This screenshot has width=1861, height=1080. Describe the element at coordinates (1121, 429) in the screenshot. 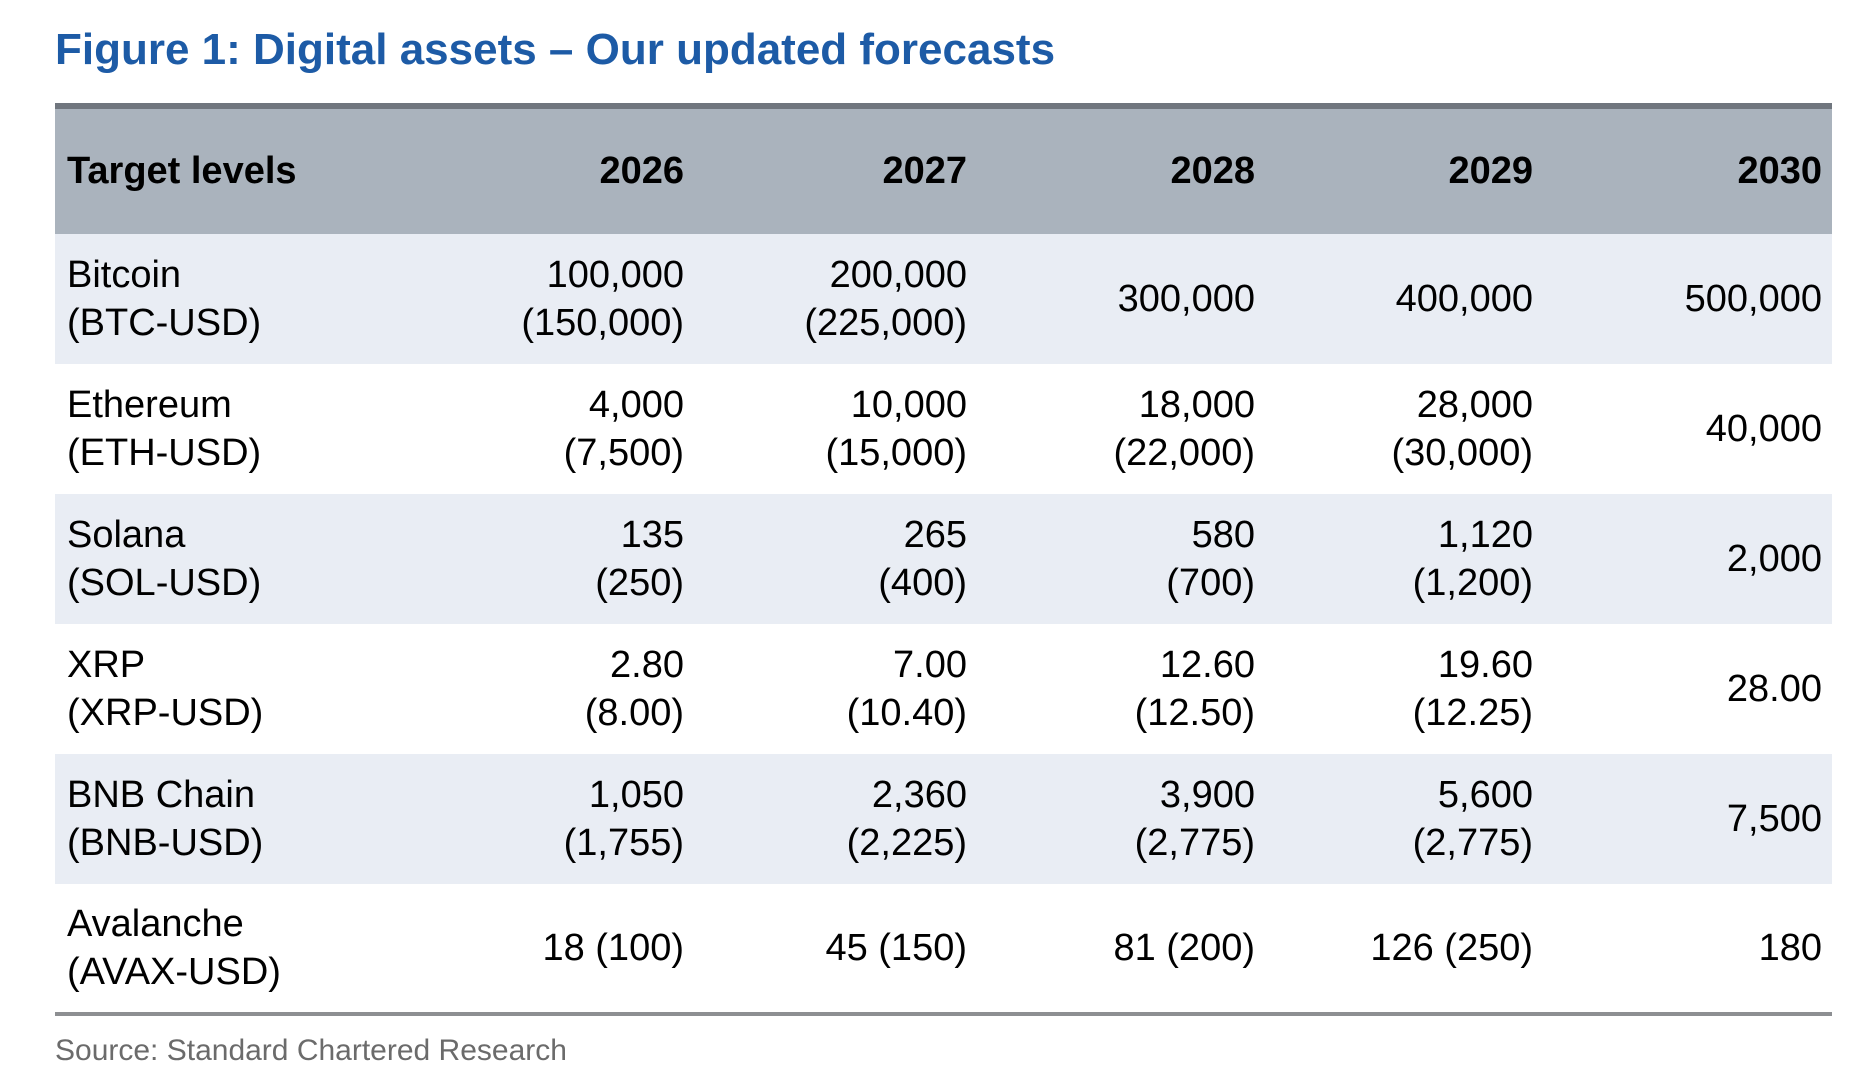

I see `forecast-cell: 18,000 (22,000)` at that location.